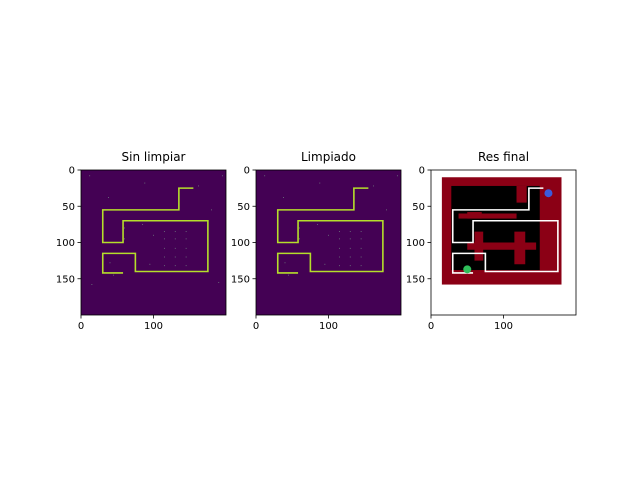  I want to click on panel-sin-limpiar: Sin limpiar 0 100 0 50 100 150, so click(141, 241).